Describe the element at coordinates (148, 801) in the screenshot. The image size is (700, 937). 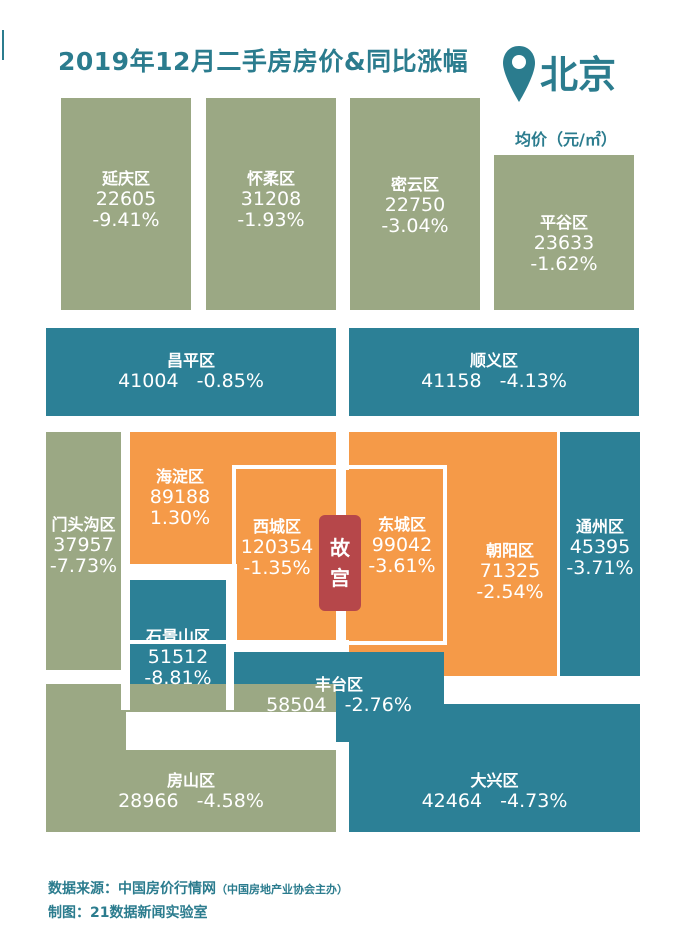
I see `district-price: 28966` at that location.